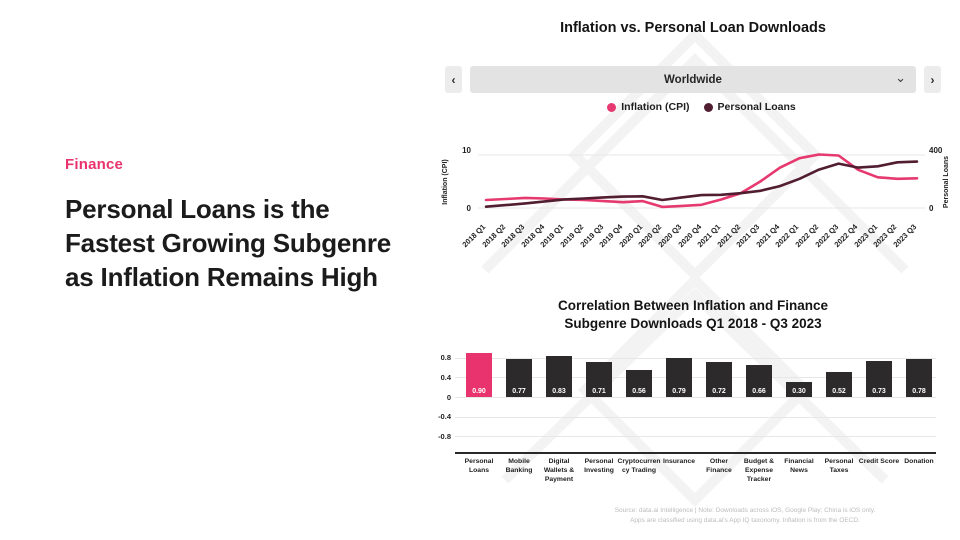 The width and height of the screenshot is (960, 540). Describe the element at coordinates (759, 380) in the screenshot. I see `bar: 0.66` at that location.